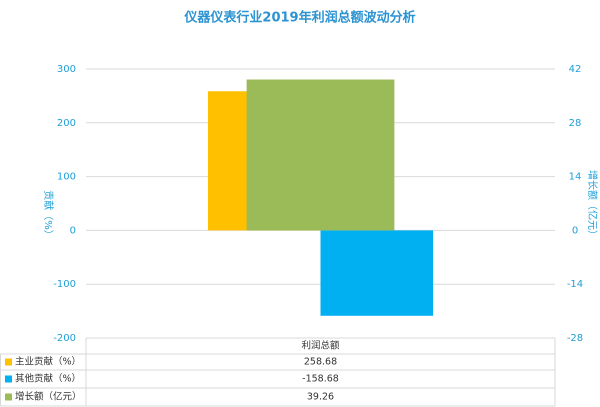 The width and height of the screenshot is (600, 407). Describe the element at coordinates (66, 123) in the screenshot. I see `y-tick-label: 200` at that location.